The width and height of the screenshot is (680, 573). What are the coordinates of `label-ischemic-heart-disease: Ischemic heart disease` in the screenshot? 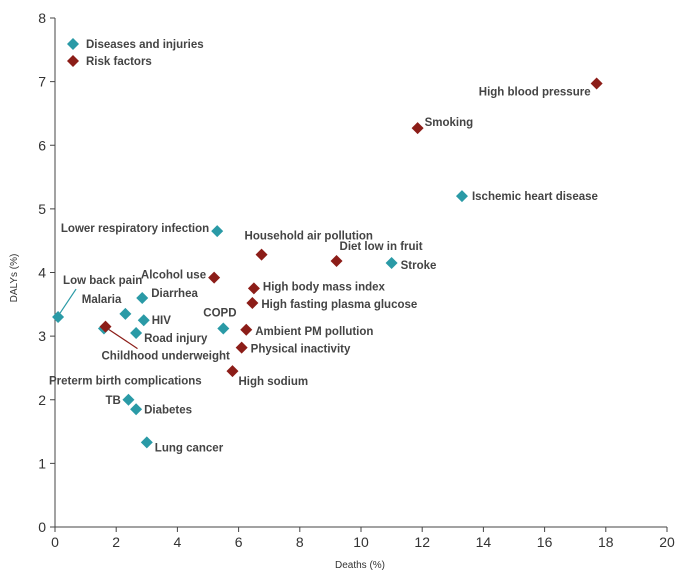 It's located at (535, 197).